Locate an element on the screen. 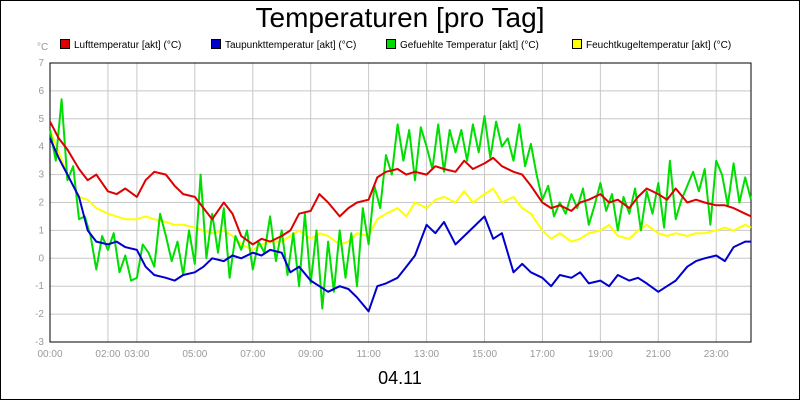 The width and height of the screenshot is (800, 400). x-tick-label: 17:00 is located at coordinates (542, 354).